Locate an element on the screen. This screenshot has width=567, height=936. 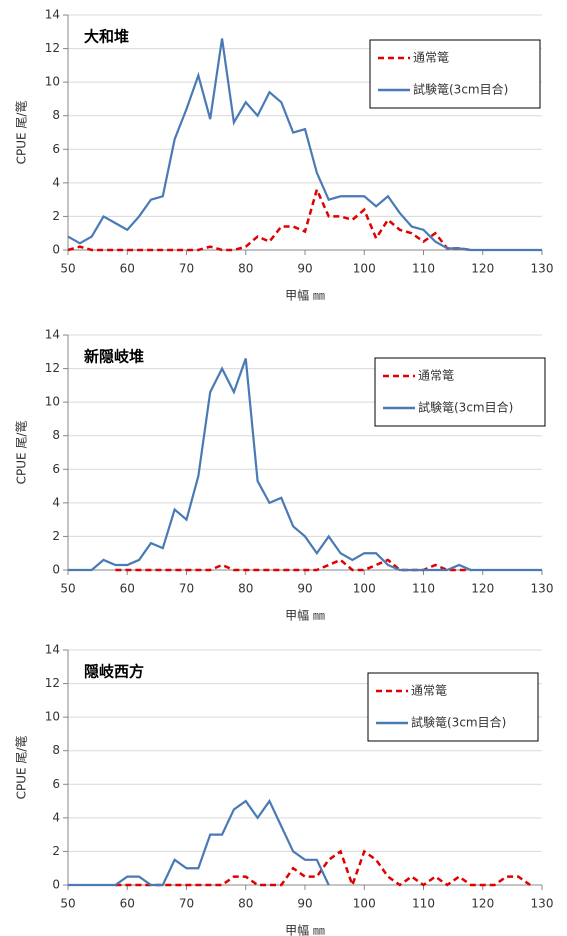
chart-title: 新隠岐堆 is located at coordinates (114, 357).